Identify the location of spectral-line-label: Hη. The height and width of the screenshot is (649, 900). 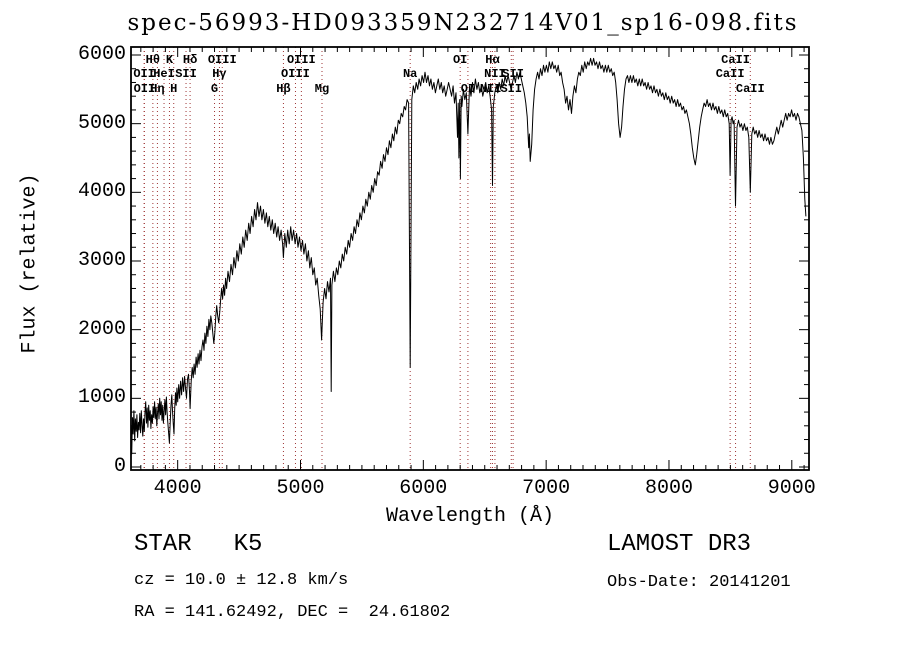
(157, 89).